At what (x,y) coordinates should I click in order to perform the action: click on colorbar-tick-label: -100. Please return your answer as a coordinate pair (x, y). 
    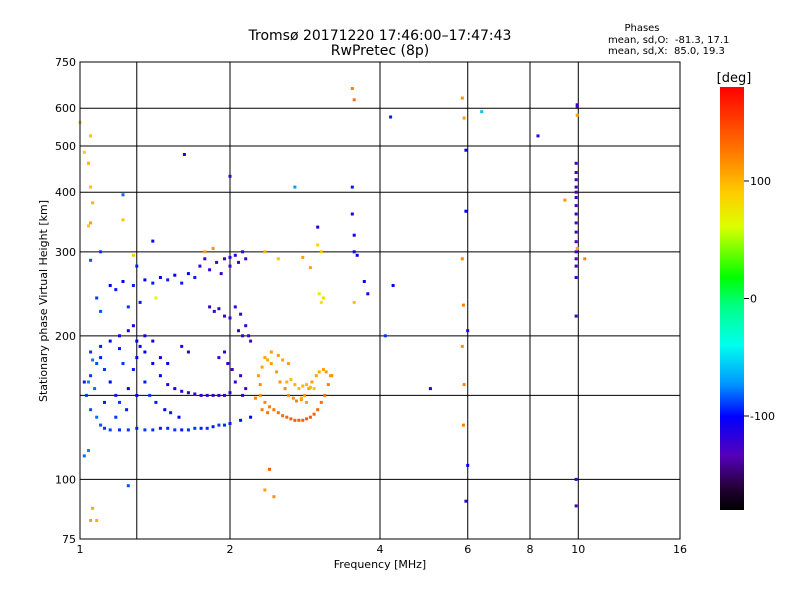
    Looking at the image, I should click on (762, 416).